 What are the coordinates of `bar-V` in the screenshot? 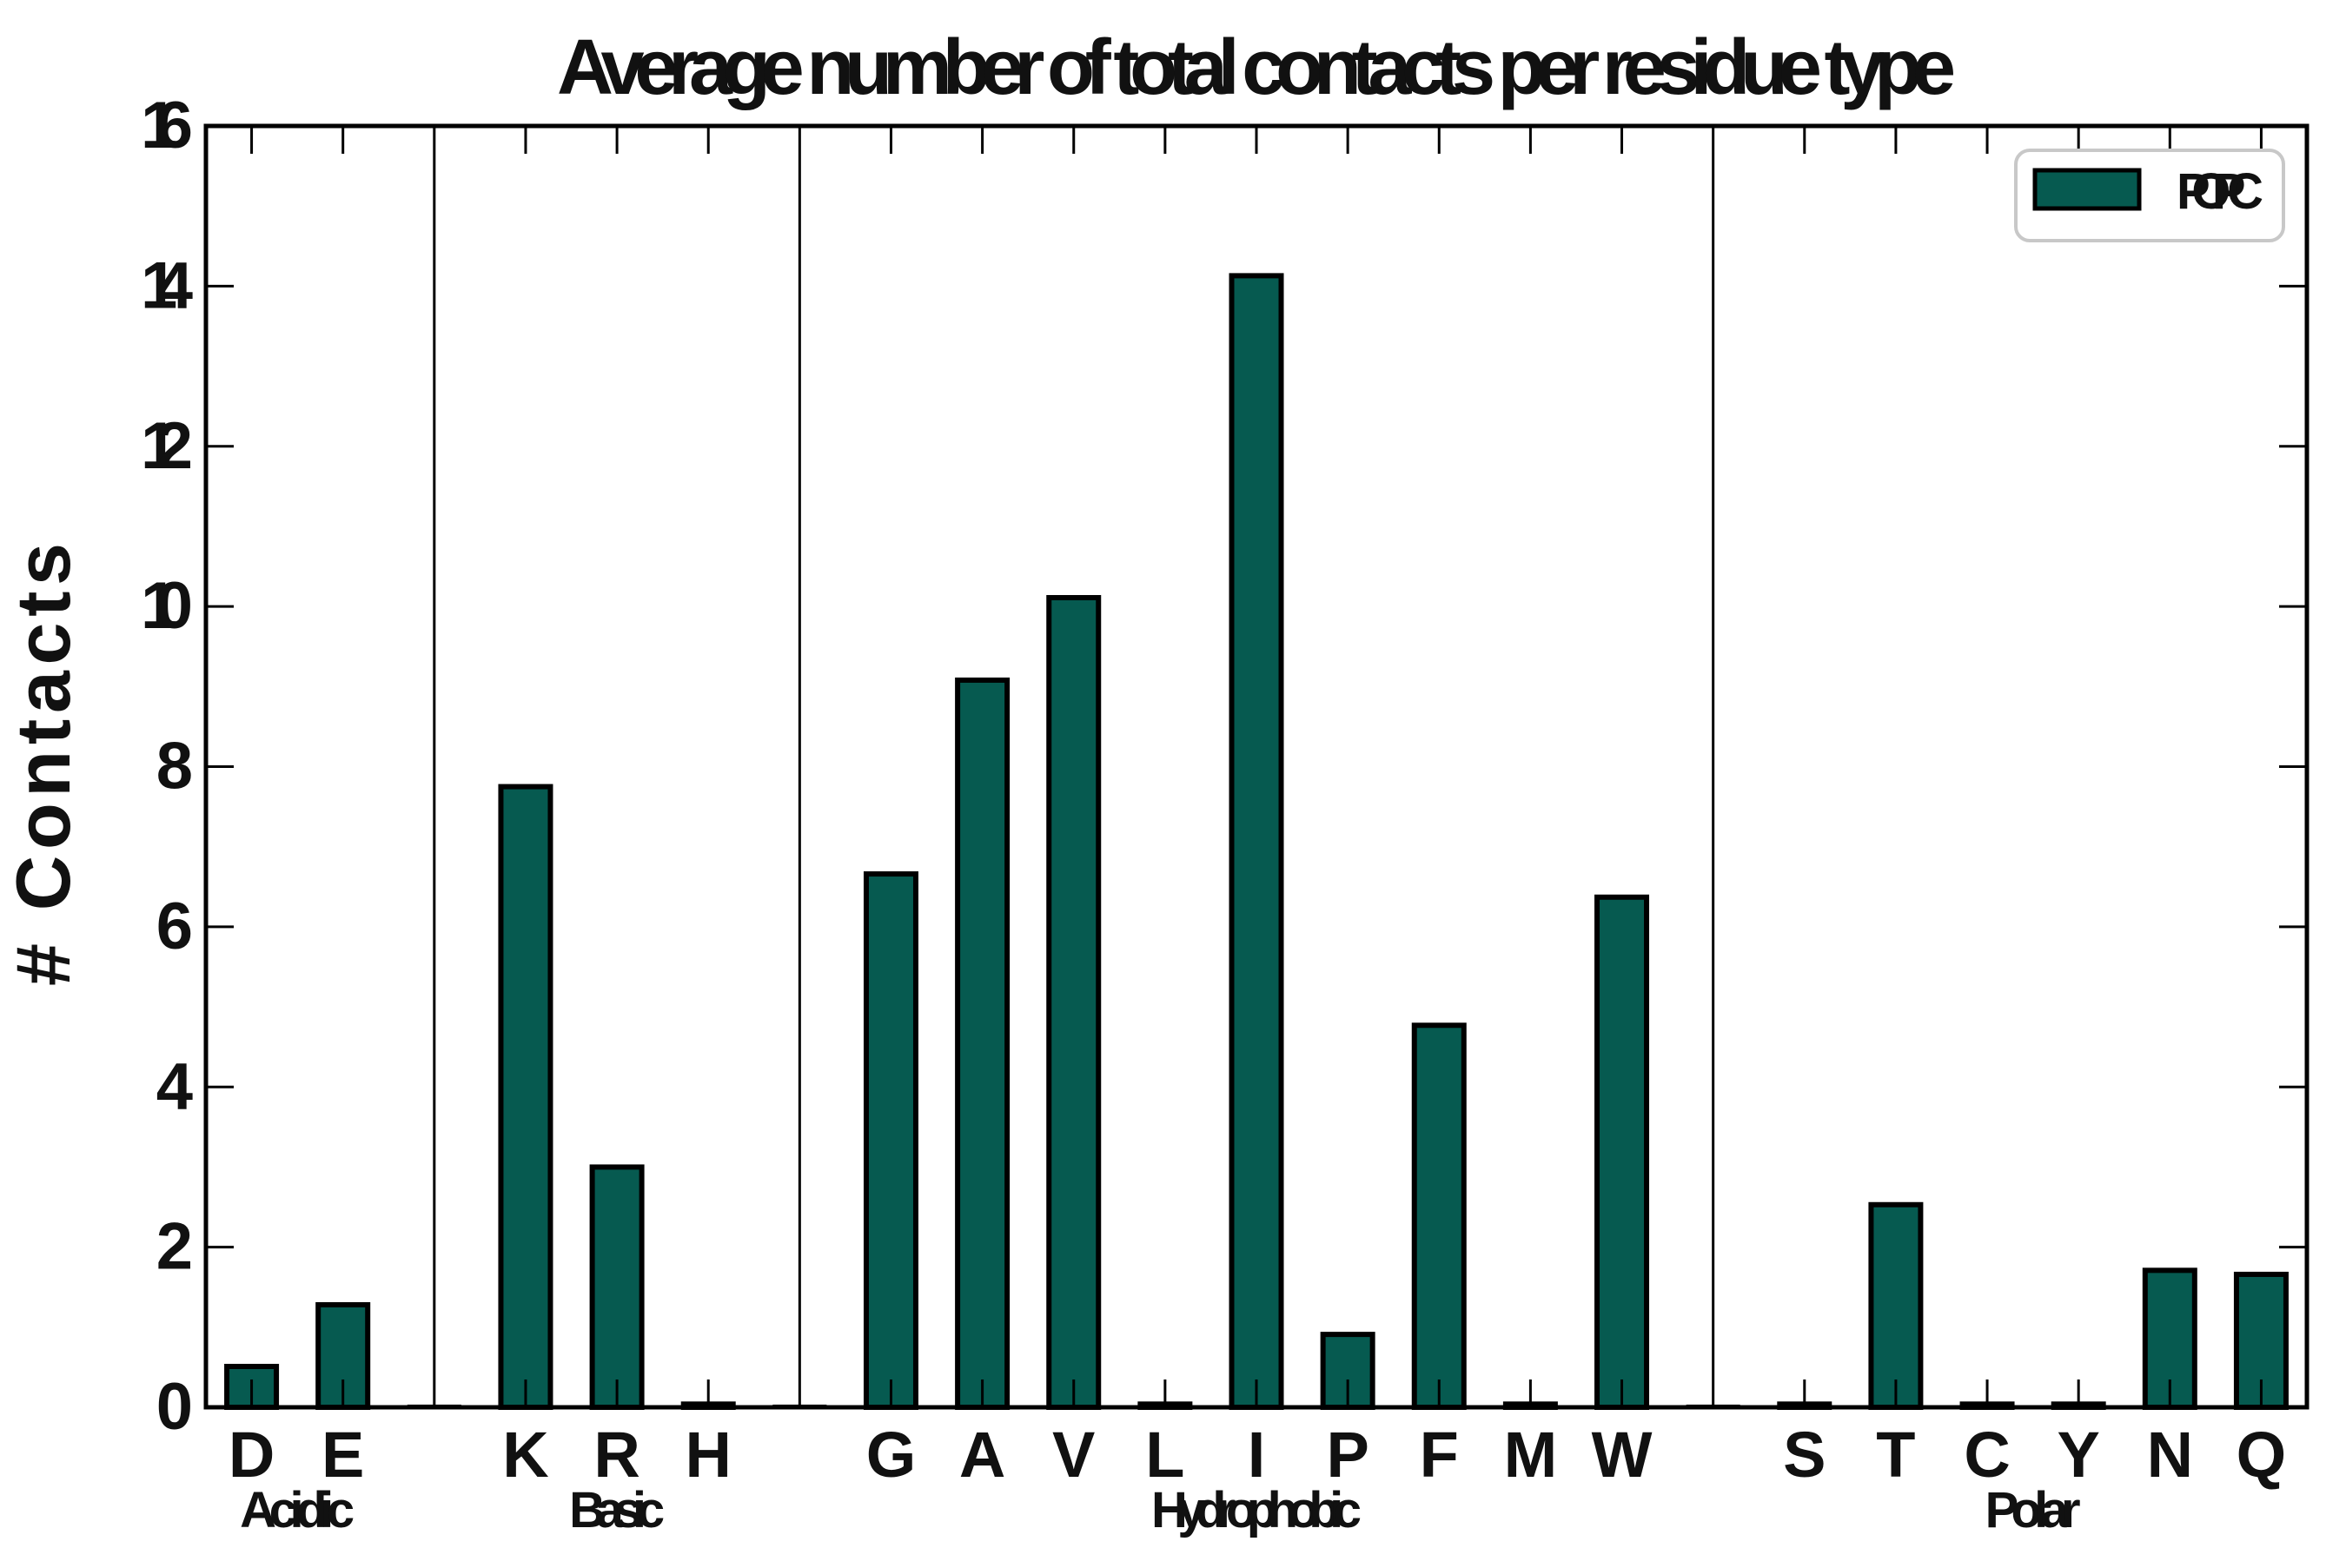 It's located at (1074, 1002).